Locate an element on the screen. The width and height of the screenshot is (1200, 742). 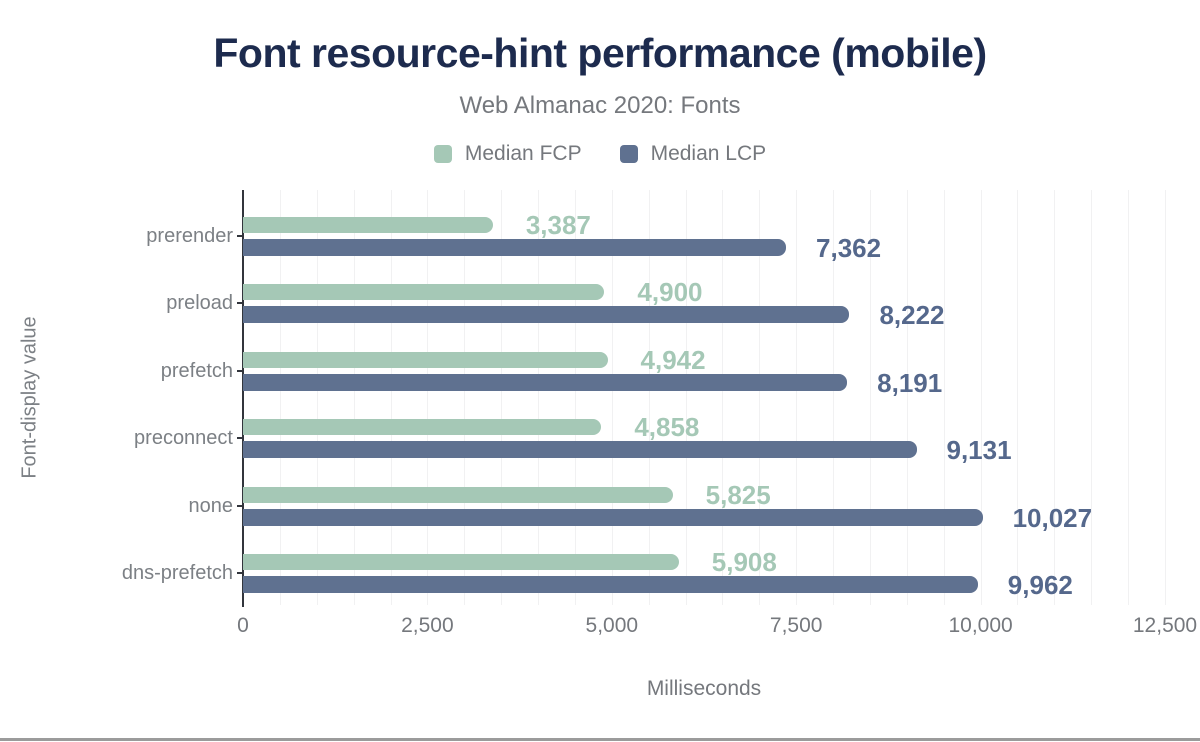
legend-item-median-lcp: Median LCP is located at coordinates (693, 154).